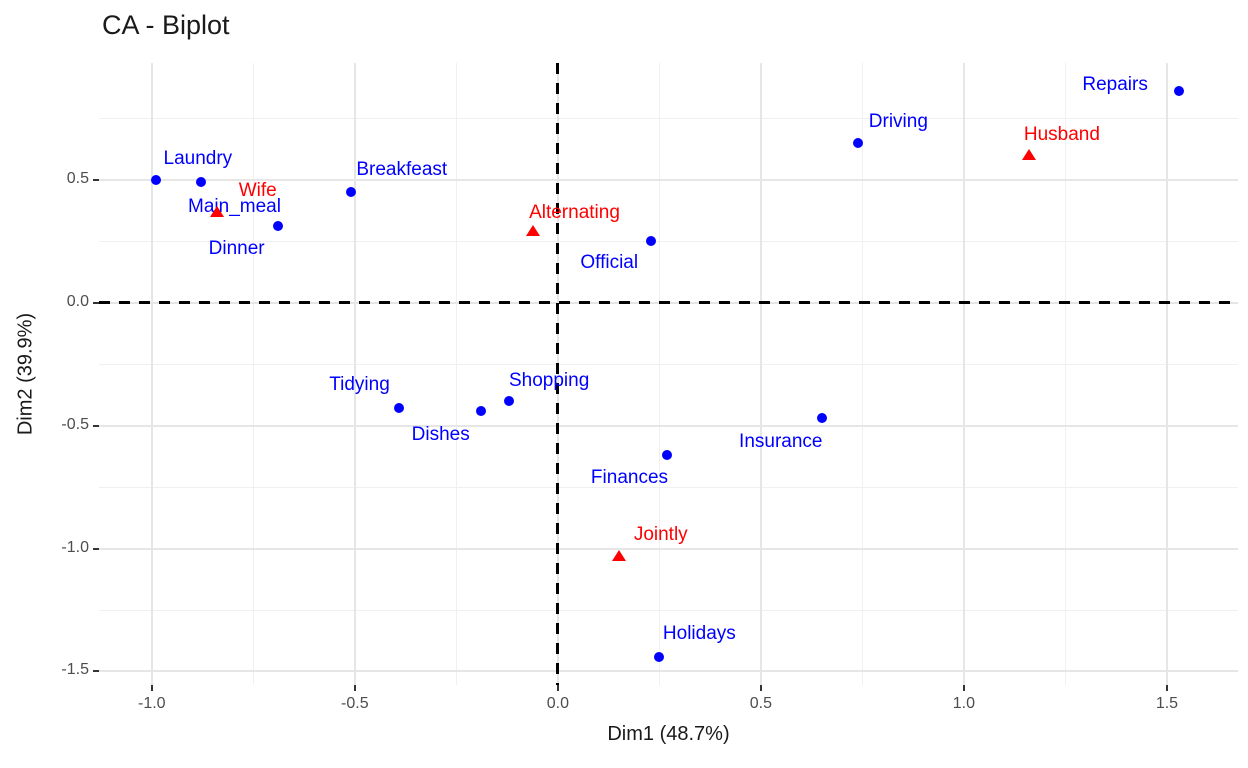 Image resolution: width=1248 pixels, height=768 pixels. Describe the element at coordinates (359, 385) in the screenshot. I see `label-tidying: Tidying` at that location.